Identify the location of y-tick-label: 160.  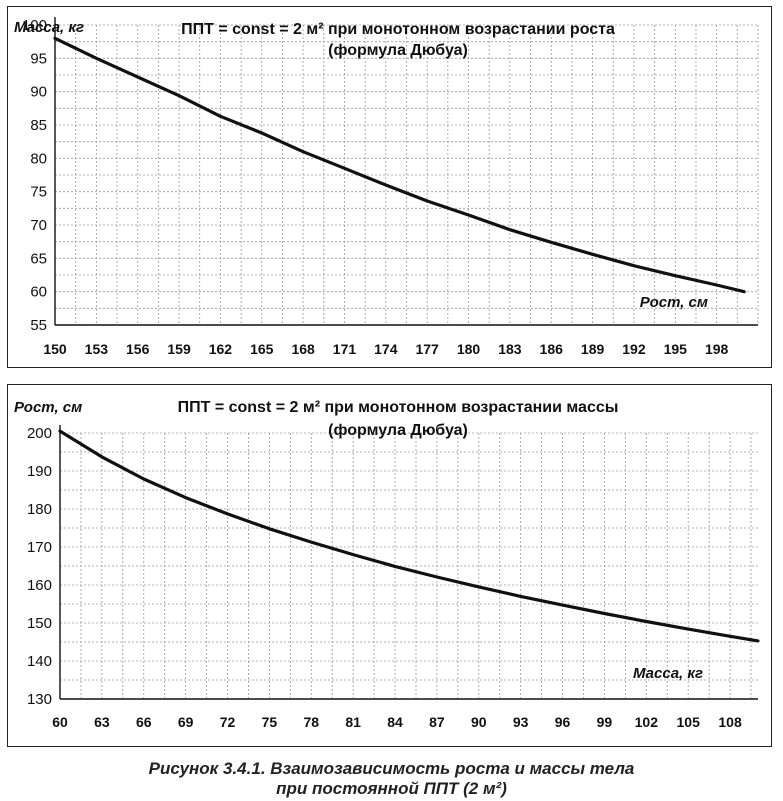
(39, 585).